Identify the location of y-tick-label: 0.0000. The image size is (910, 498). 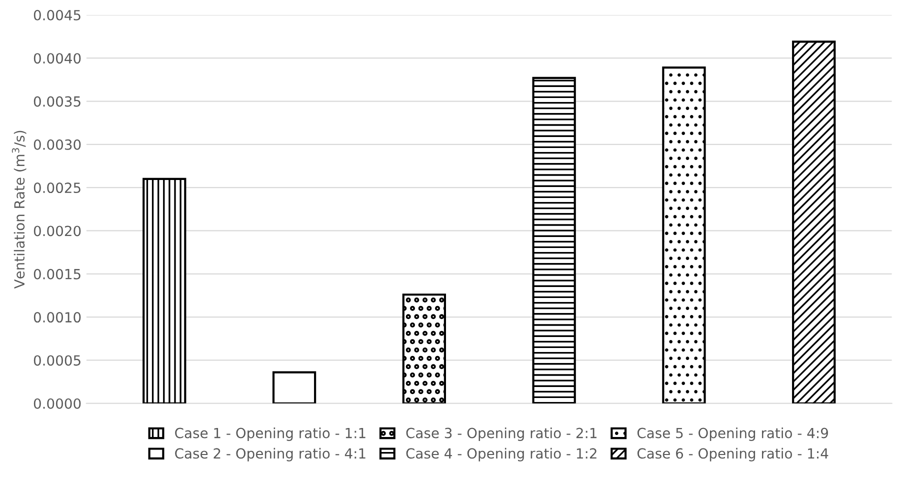
(57, 403).